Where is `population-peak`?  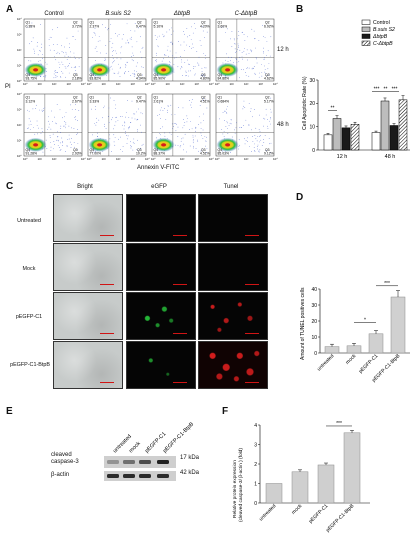
population-peak is located at coordinates (164, 145).